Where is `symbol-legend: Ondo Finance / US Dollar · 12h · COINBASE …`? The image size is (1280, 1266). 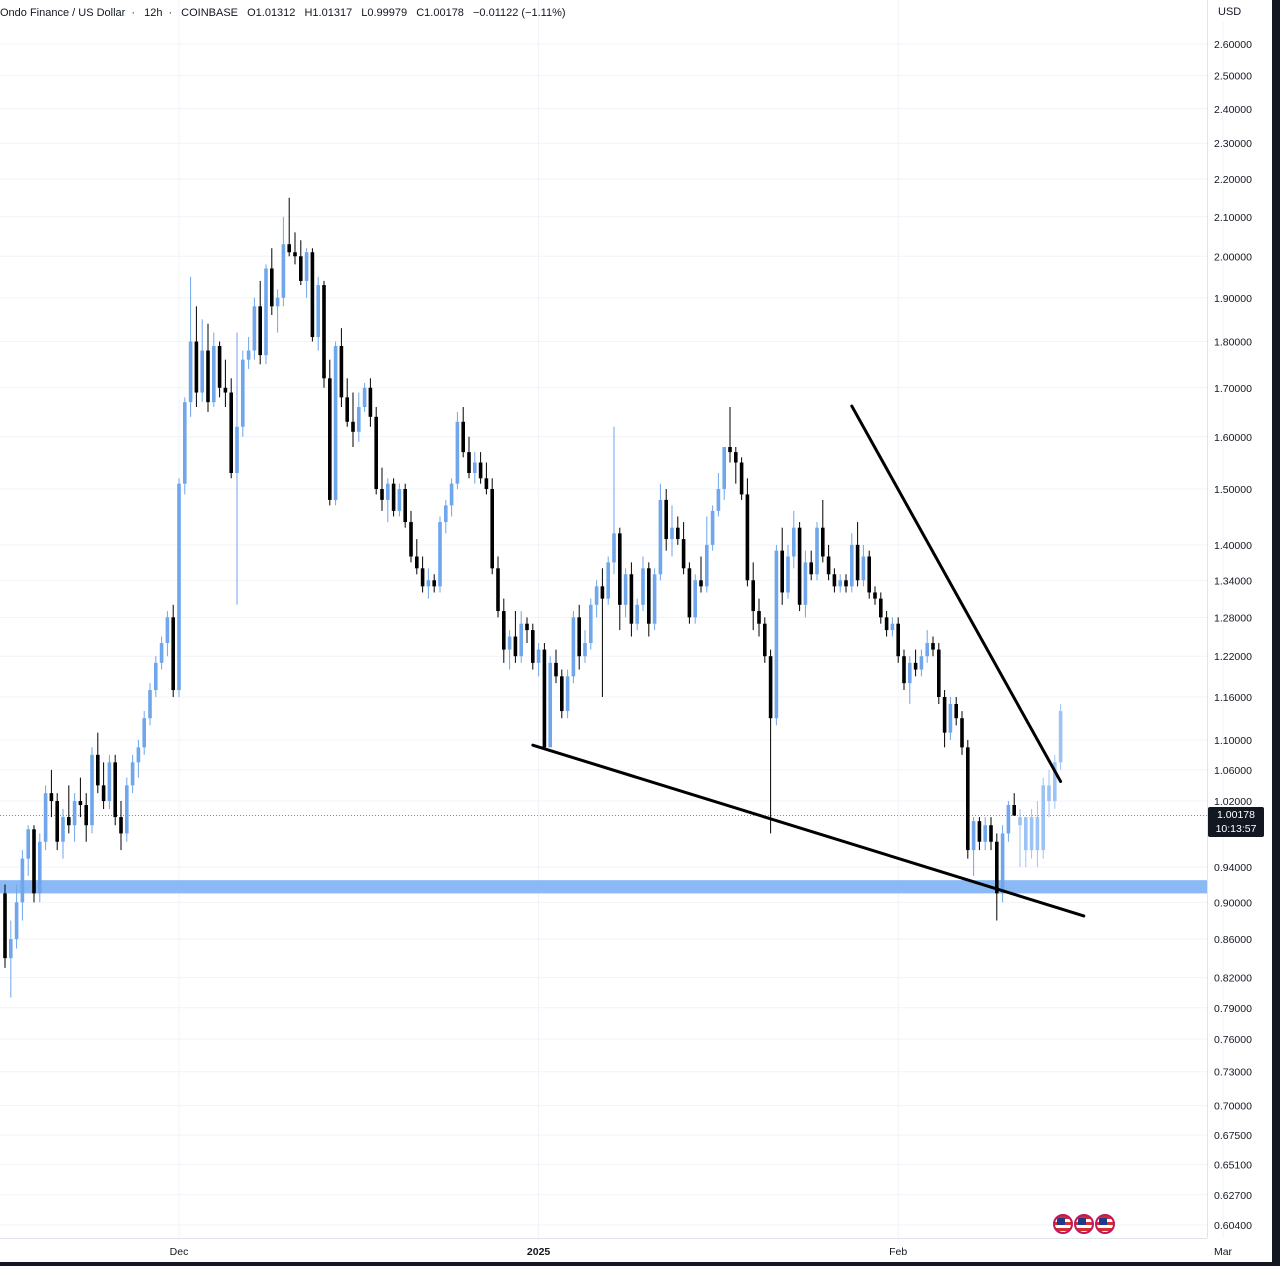 symbol-legend: Ondo Finance / US Dollar · 12h · COINBASE … is located at coordinates (286, 13).